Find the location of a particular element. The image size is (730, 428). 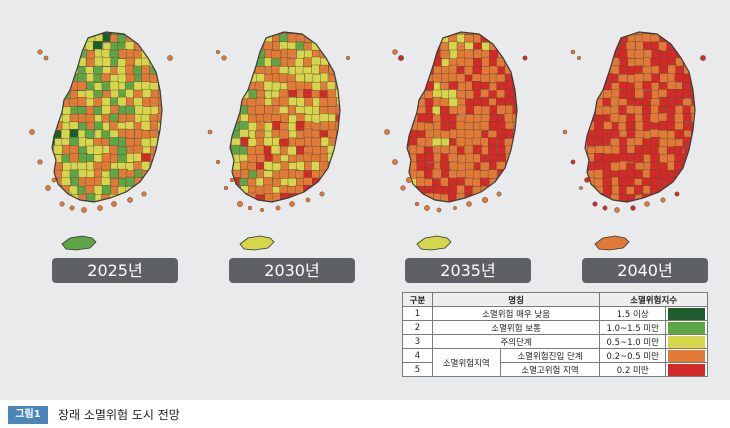

legend-id: 1 is located at coordinates (417, 313).